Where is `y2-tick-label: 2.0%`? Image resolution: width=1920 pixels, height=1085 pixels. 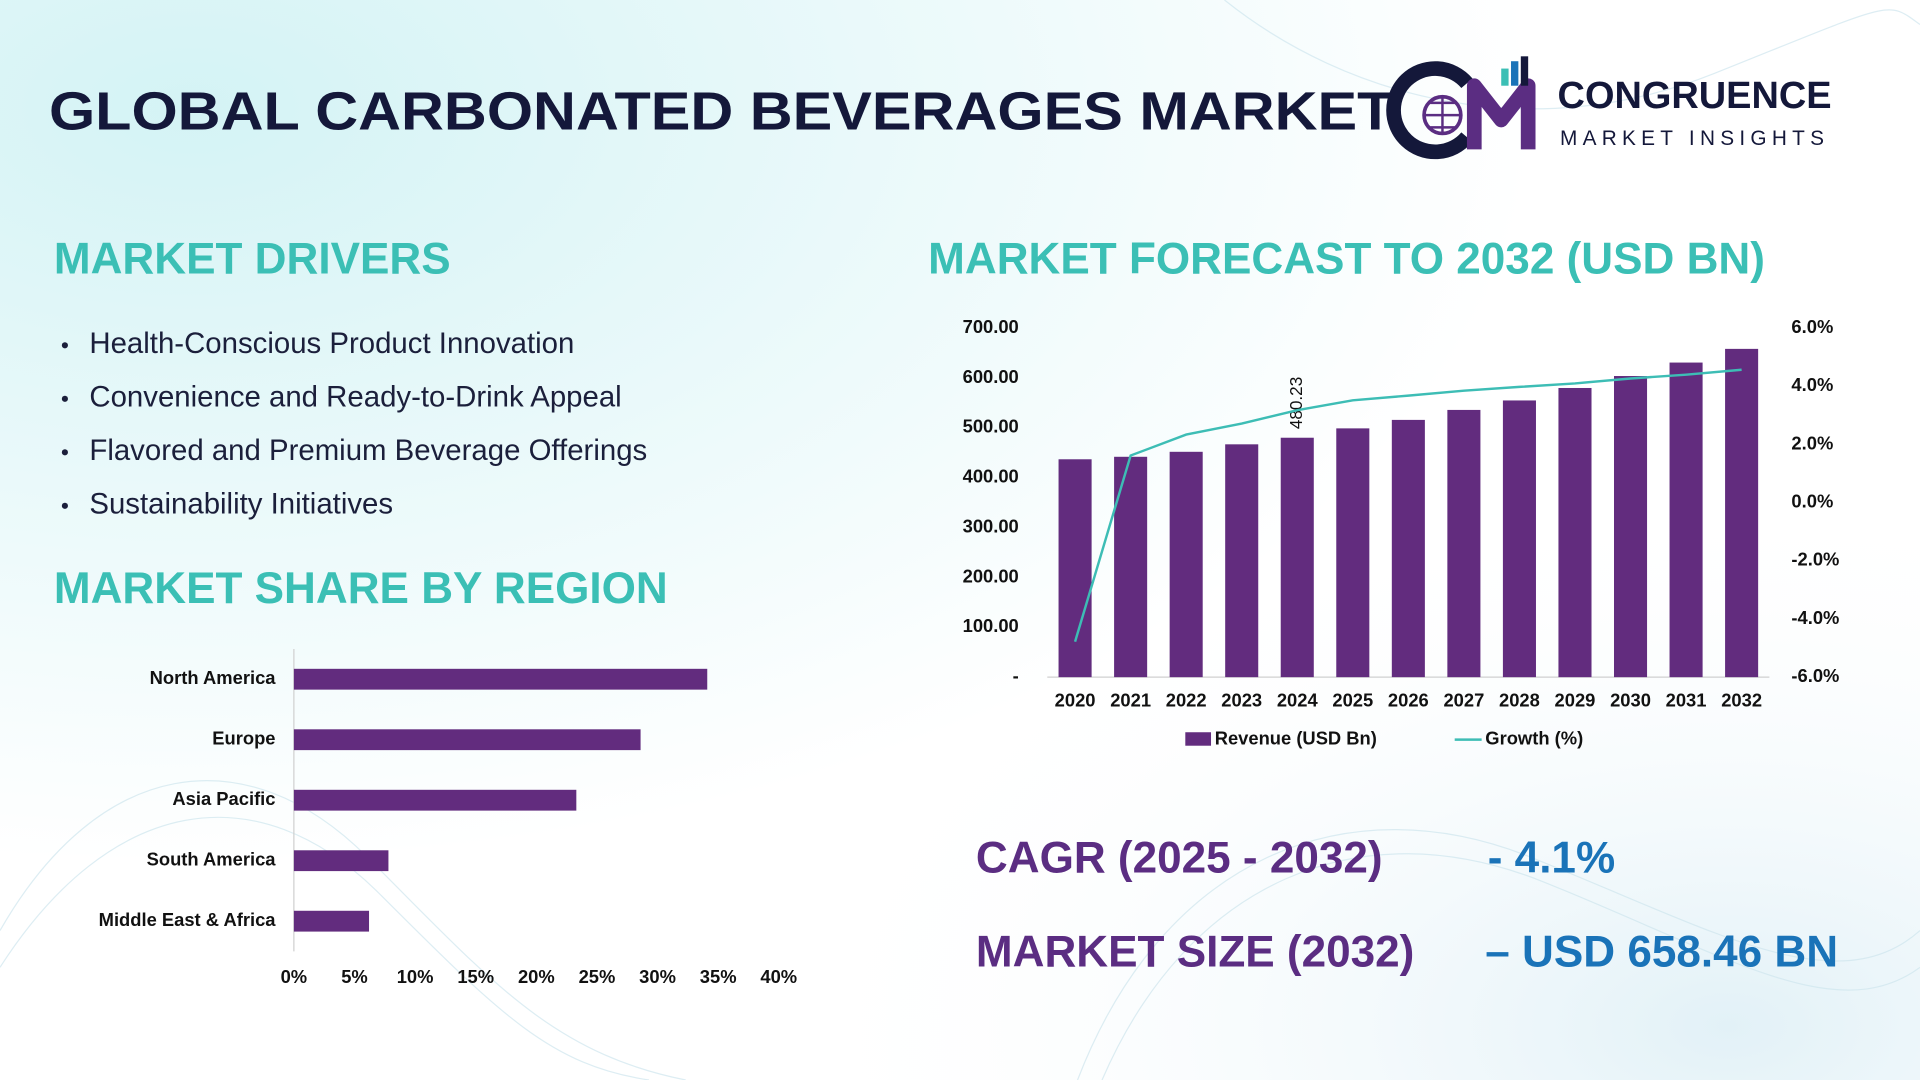 y2-tick-label: 2.0% is located at coordinates (1812, 442).